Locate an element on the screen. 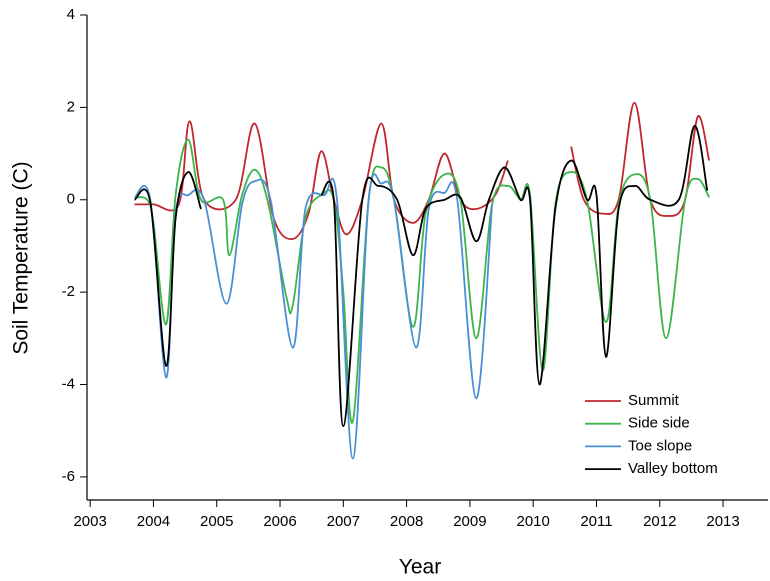 The height and width of the screenshot is (581, 770). x-tick-label: 2011 is located at coordinates (596, 521).